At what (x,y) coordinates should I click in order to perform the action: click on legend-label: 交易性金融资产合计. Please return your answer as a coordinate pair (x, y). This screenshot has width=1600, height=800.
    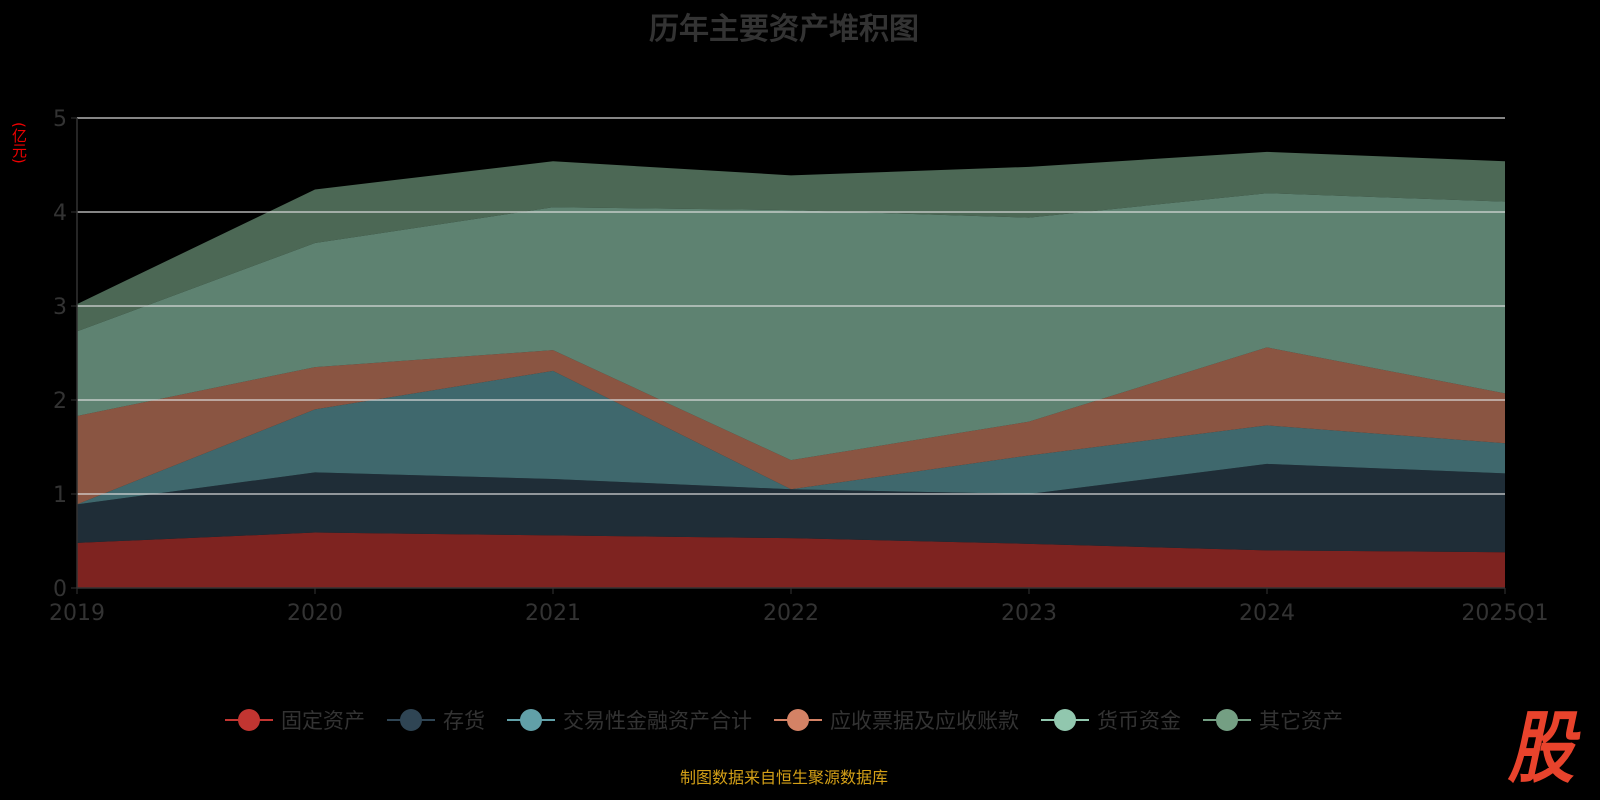
    Looking at the image, I should click on (657, 721).